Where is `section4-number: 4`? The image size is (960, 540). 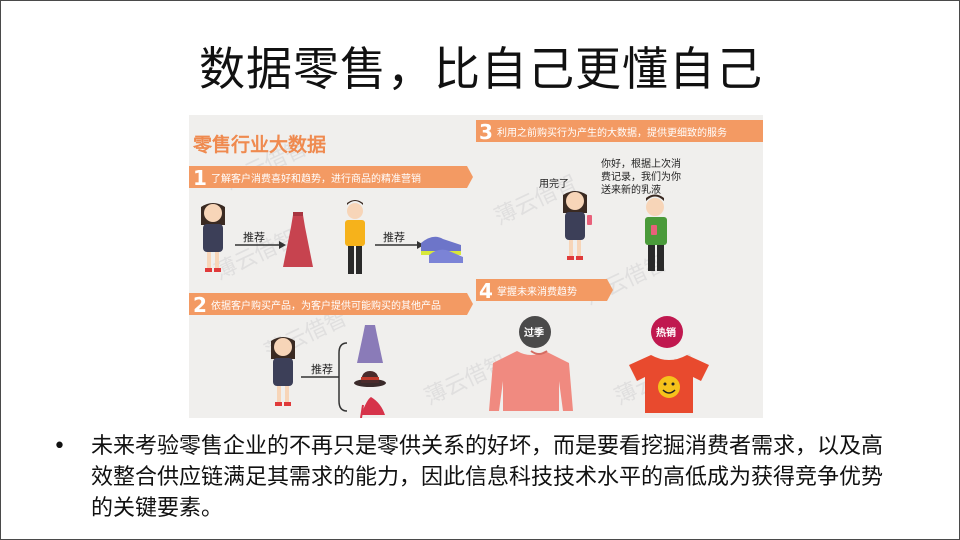
section4-number: 4 is located at coordinates (486, 291).